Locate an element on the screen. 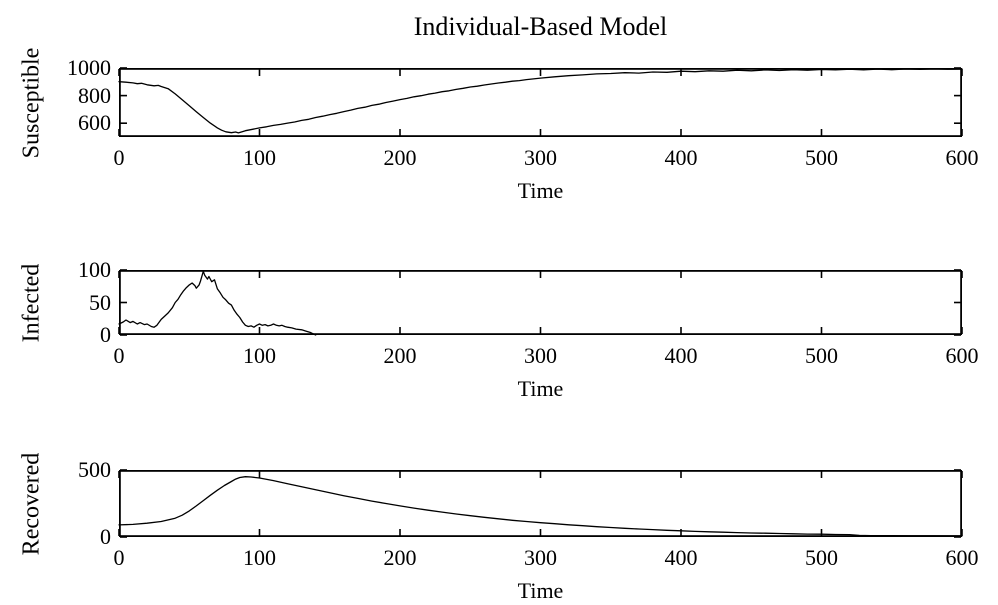 Image resolution: width=998 pixels, height=605 pixels. plot-area-susceptible is located at coordinates (540, 102).